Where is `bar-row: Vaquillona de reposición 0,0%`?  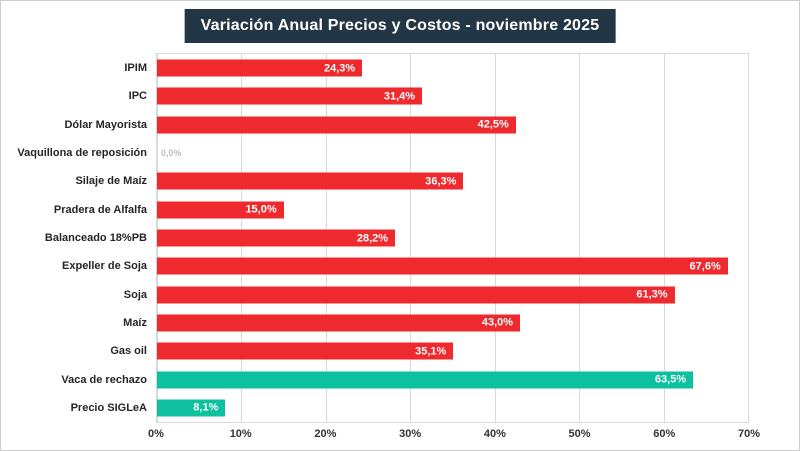
bar-row: Vaquillona de reposición 0,0% is located at coordinates (382, 153).